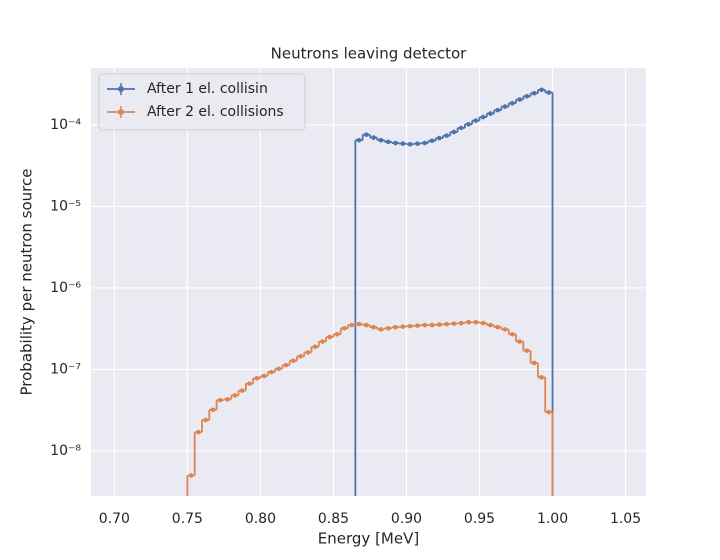 The width and height of the screenshot is (720, 560). What do you see at coordinates (479, 519) in the screenshot?
I see `x-tick-label: 0.95` at bounding box center [479, 519].